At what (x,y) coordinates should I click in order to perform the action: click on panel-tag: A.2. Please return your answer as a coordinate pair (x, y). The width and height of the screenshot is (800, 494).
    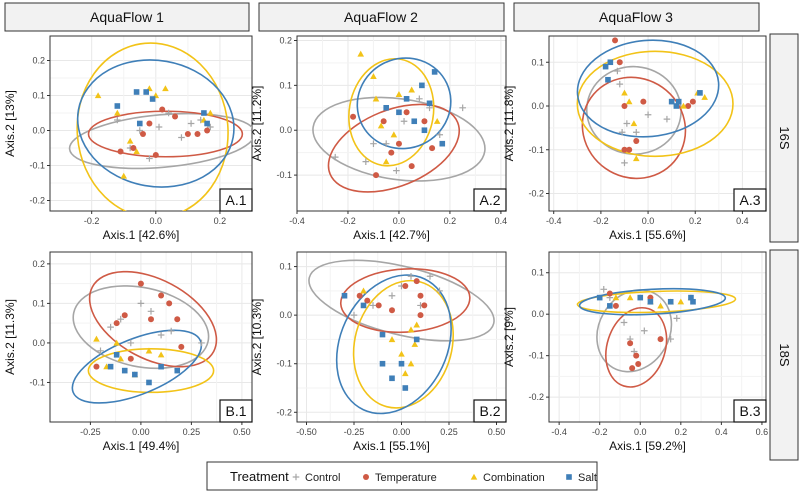
    Looking at the image, I should click on (489, 200).